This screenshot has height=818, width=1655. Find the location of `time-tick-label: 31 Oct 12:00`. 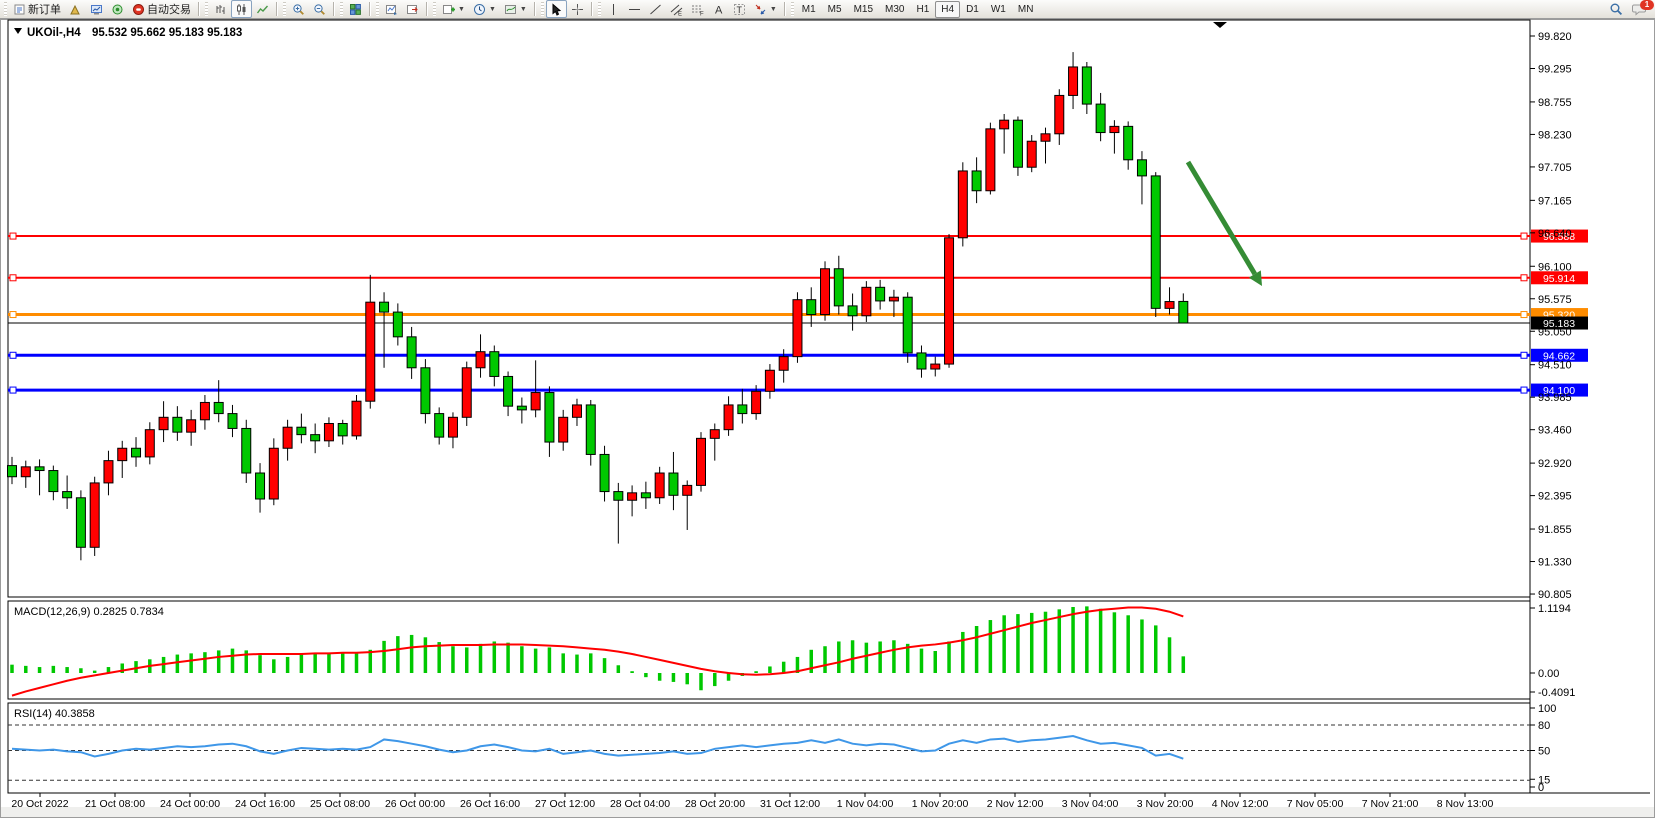

time-tick-label: 31 Oct 12:00 is located at coordinates (790, 804).